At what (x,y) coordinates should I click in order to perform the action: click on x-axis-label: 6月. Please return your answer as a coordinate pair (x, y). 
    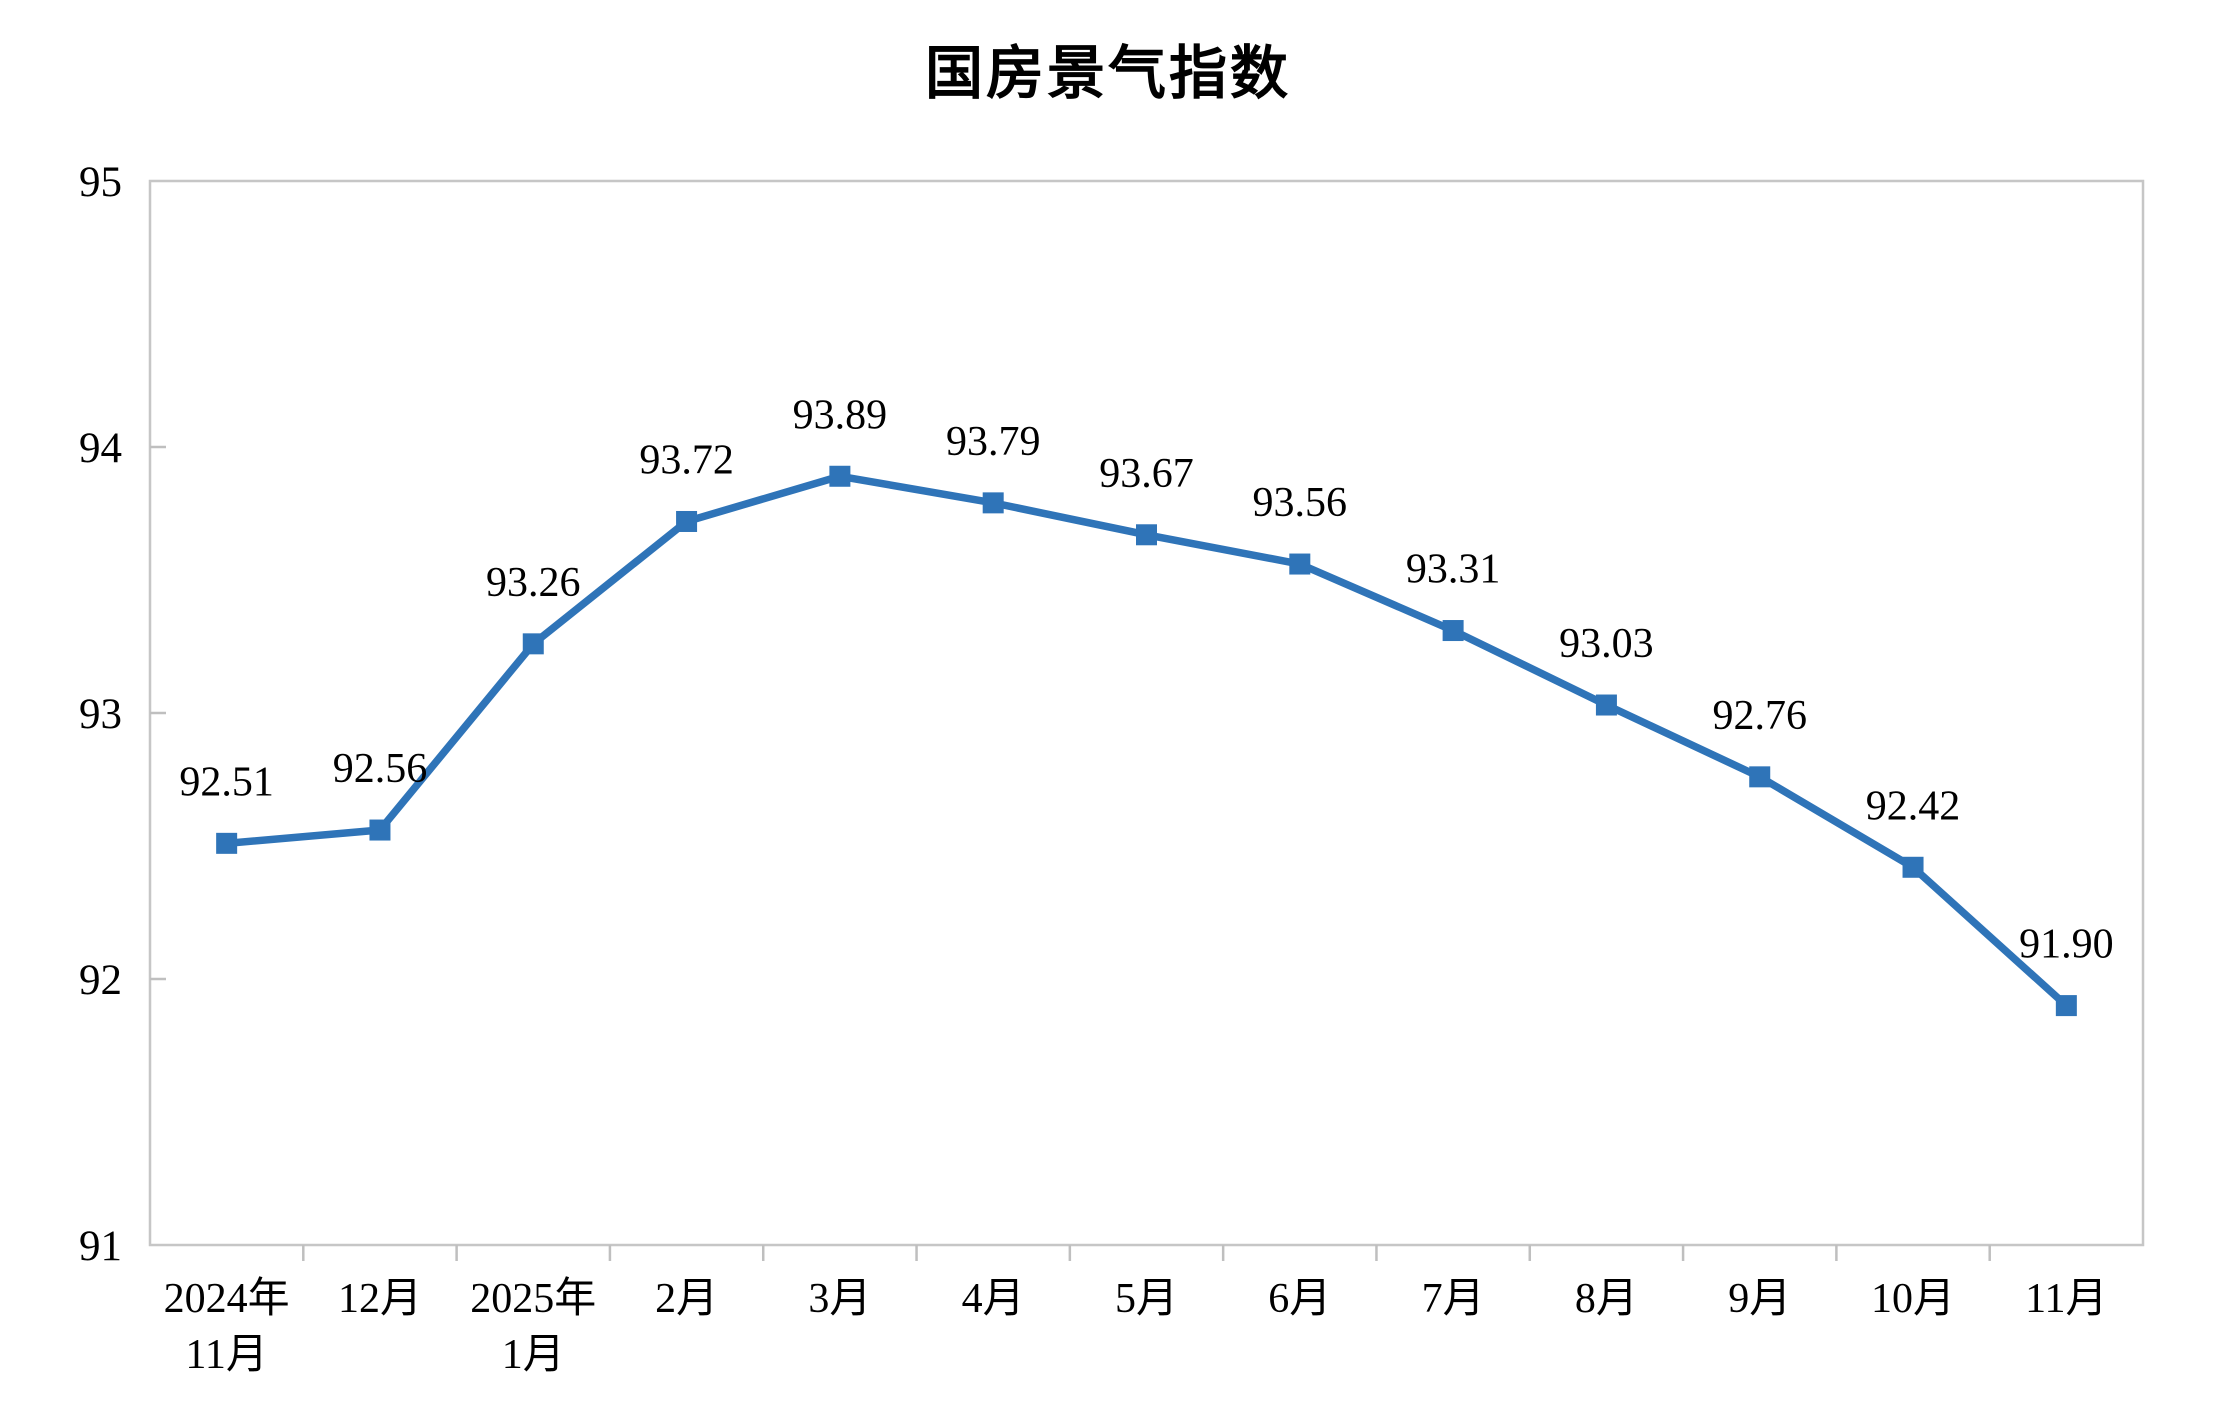
    Looking at the image, I should click on (1299, 1299).